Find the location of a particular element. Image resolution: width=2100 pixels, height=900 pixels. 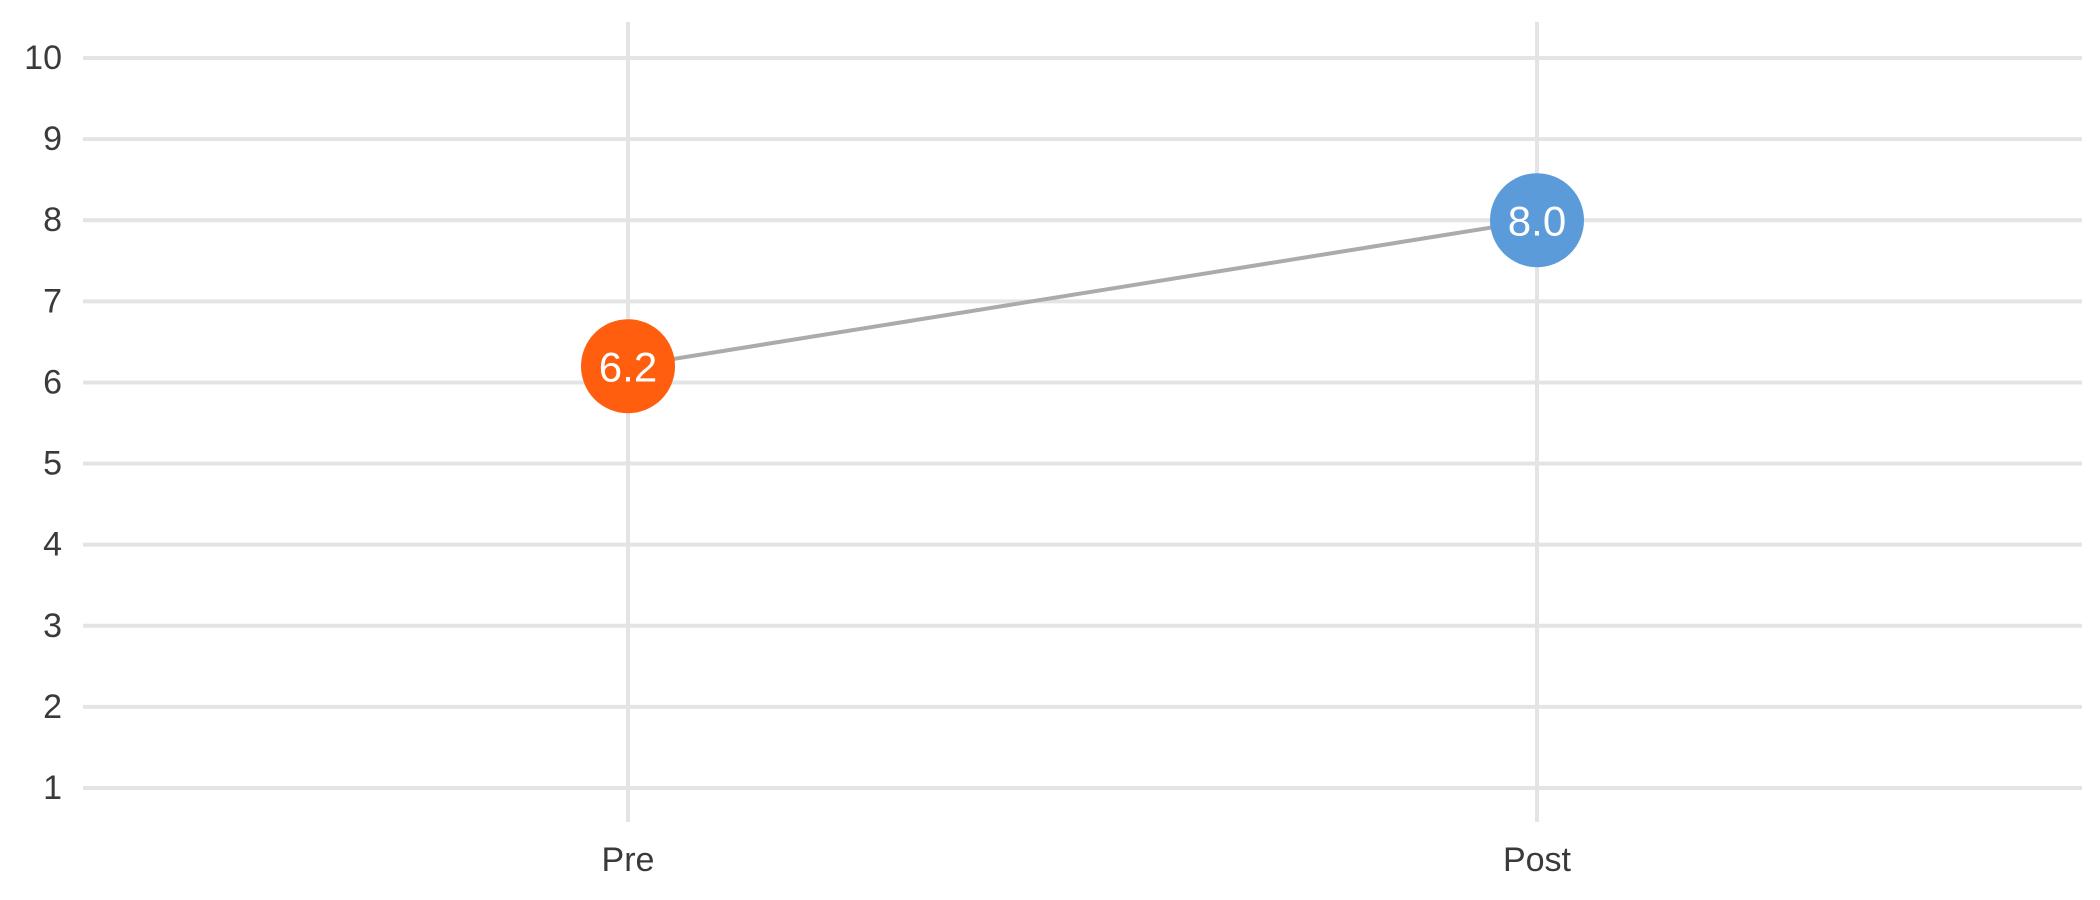

y-tick-label: 2 is located at coordinates (52, 707).